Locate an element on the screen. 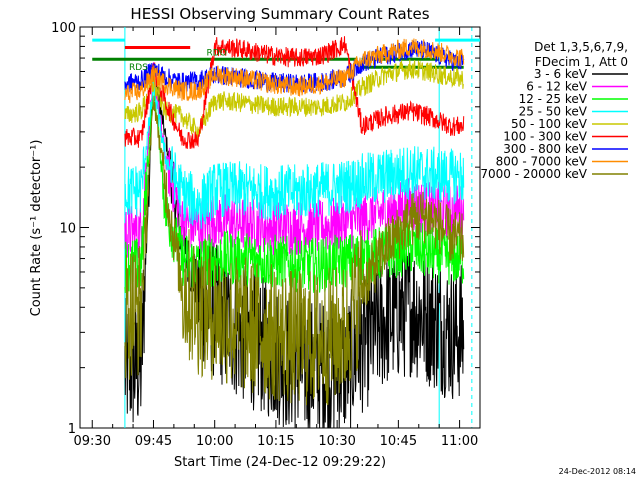  legend-label-2: 6 - 12 keV is located at coordinates (557, 87).